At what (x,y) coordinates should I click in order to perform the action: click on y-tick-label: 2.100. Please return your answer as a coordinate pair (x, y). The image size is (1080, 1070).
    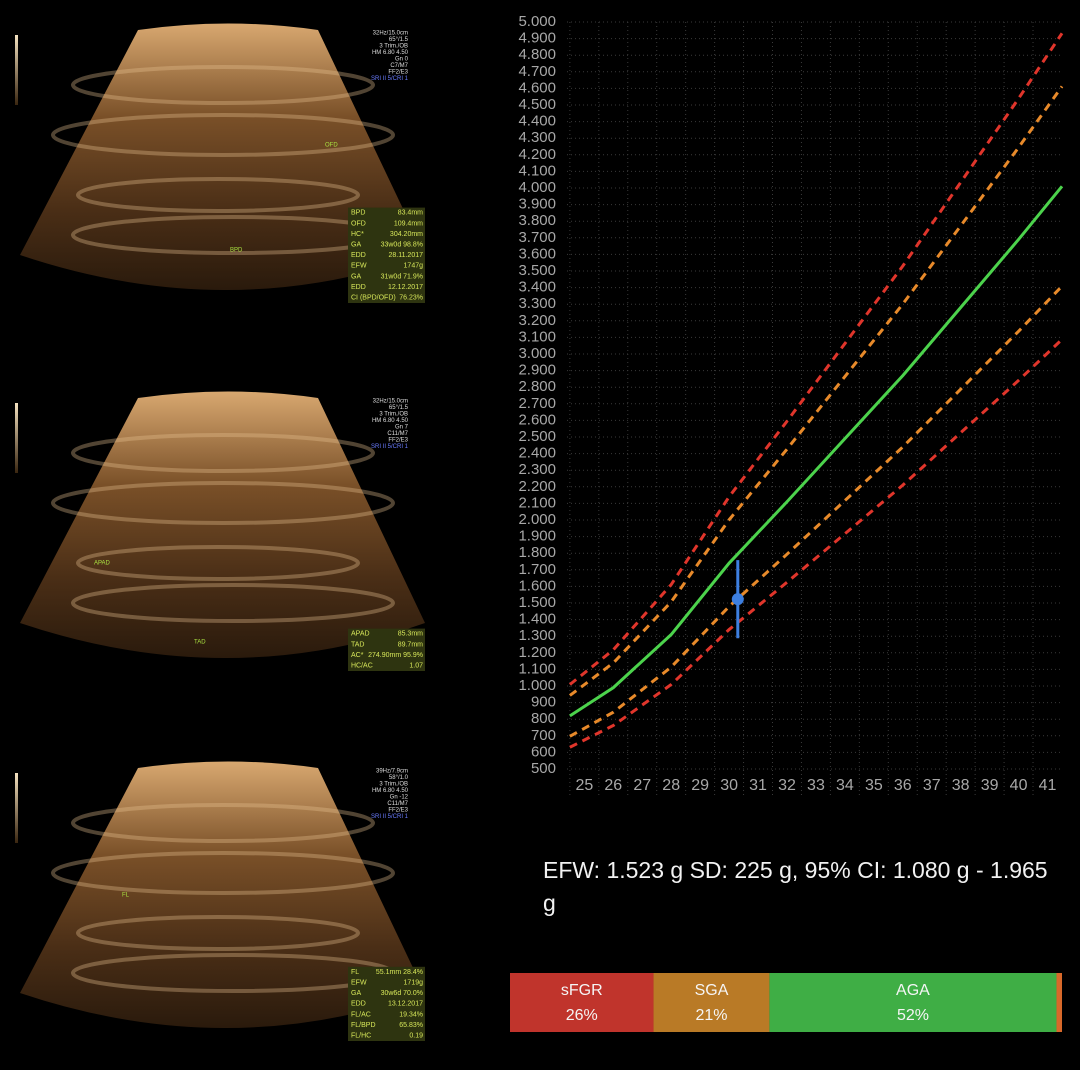
    Looking at the image, I should click on (537, 502).